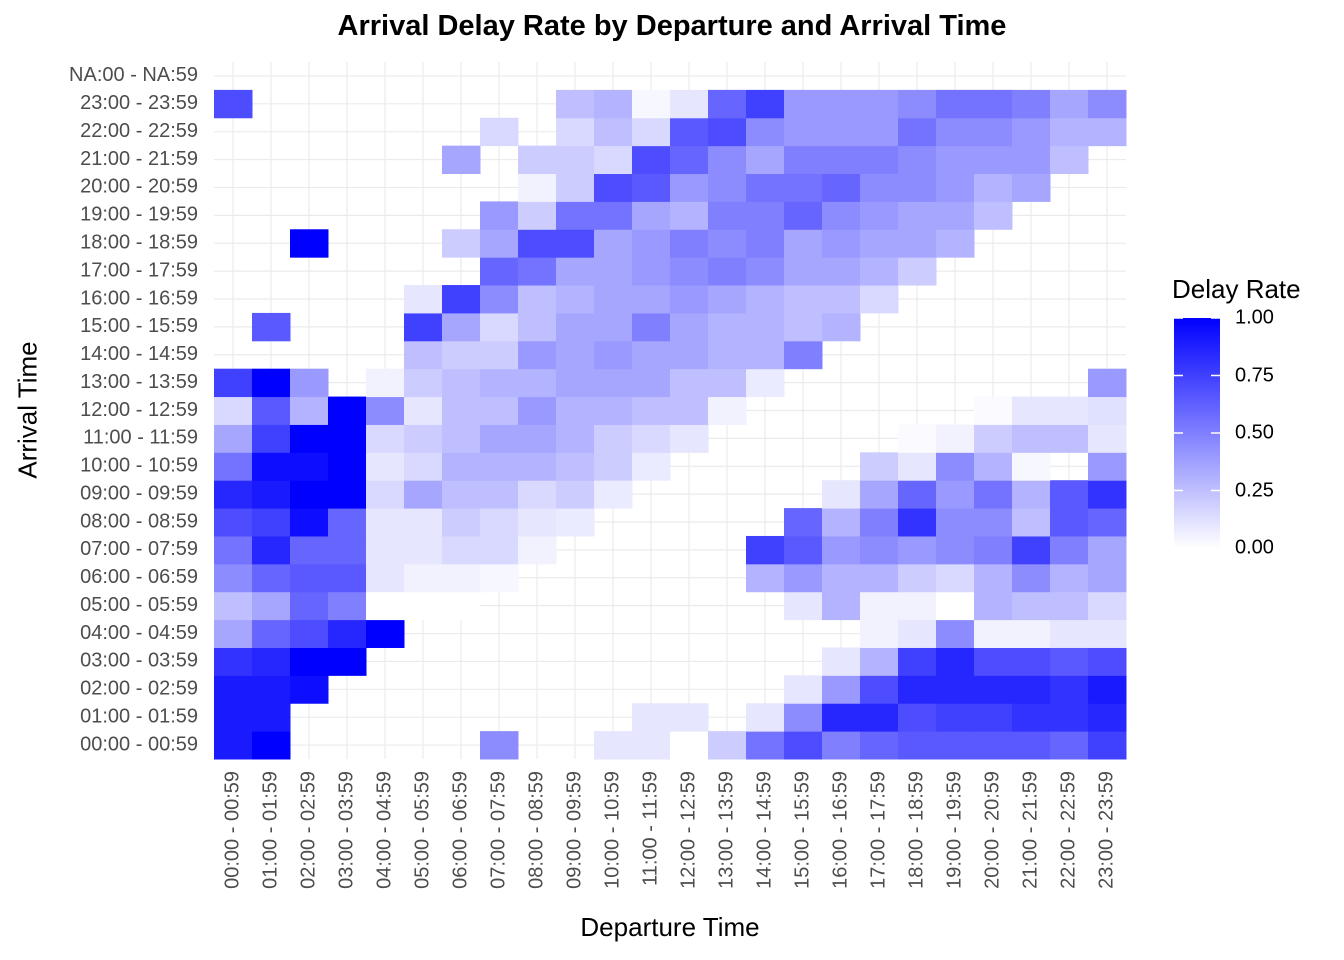  I want to click on y-tick-label: 08:00 - 08:59, so click(139, 521).